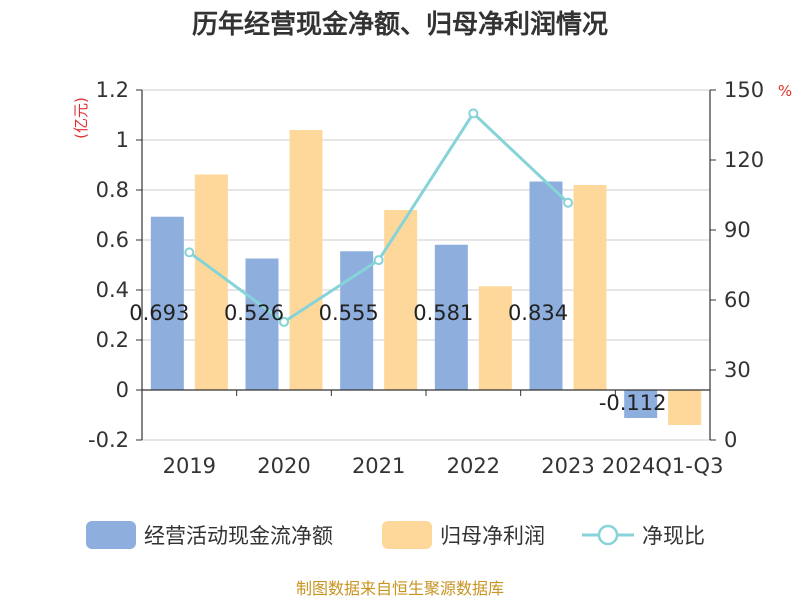 The height and width of the screenshot is (600, 800). What do you see at coordinates (238, 536) in the screenshot?
I see `legend-label-cashflow: 经营活动现金流净额` at bounding box center [238, 536].